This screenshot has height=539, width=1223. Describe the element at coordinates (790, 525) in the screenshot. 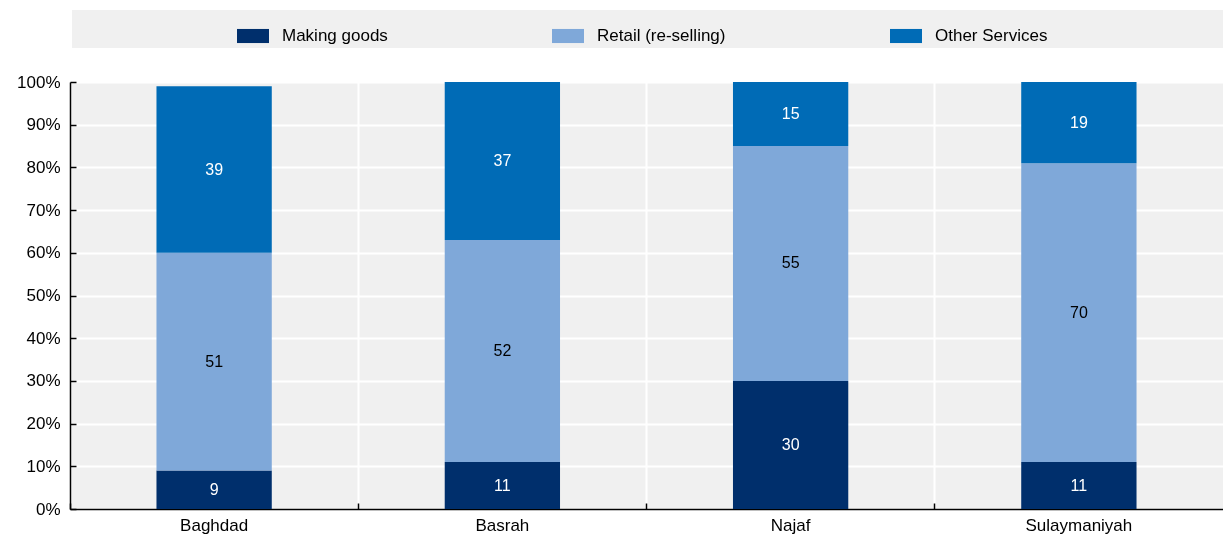

I see `x-tick-label: Najaf` at that location.